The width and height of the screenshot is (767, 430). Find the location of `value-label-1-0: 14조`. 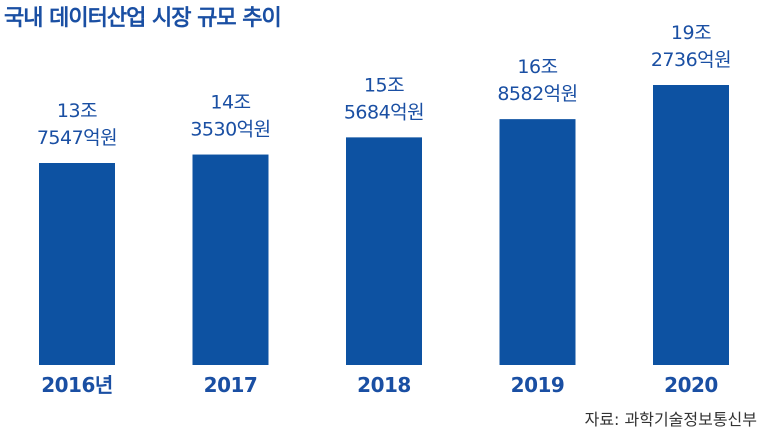

value-label-1-0: 14조 is located at coordinates (230, 103).